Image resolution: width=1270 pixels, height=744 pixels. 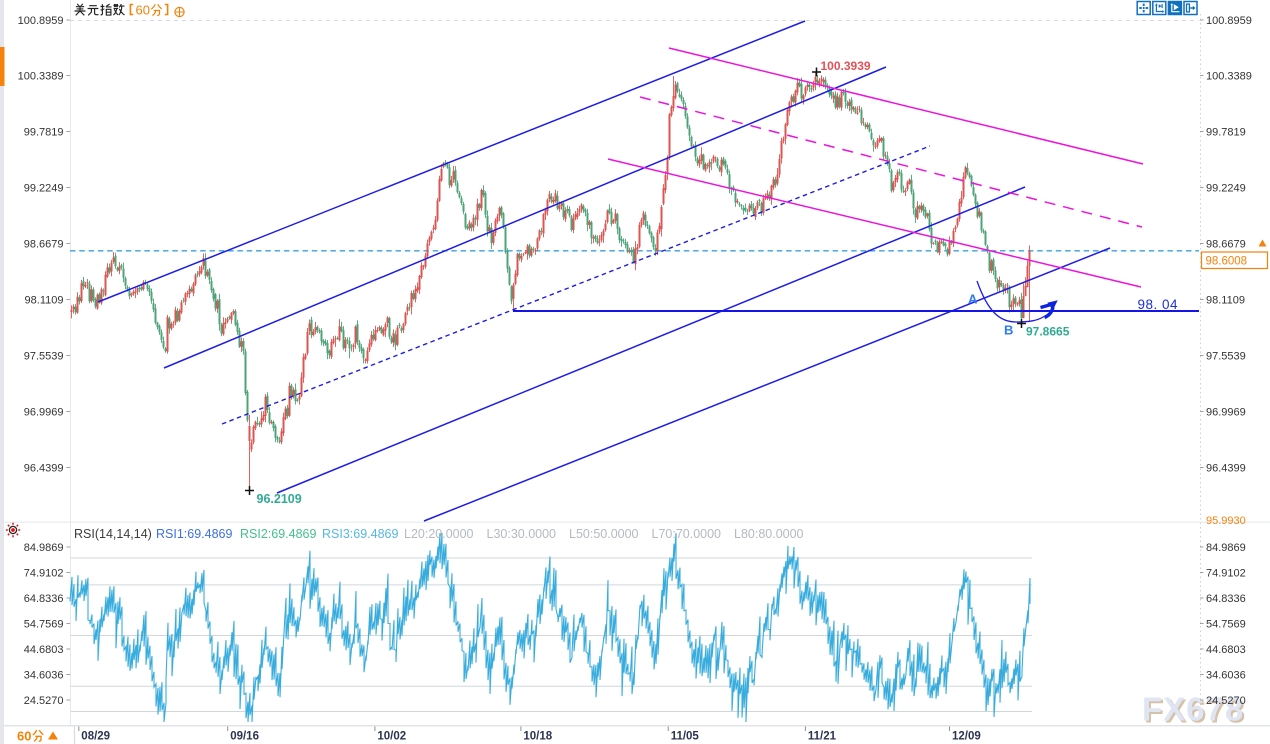 What do you see at coordinates (1008, 330) in the screenshot?
I see `svg-text: B` at bounding box center [1008, 330].